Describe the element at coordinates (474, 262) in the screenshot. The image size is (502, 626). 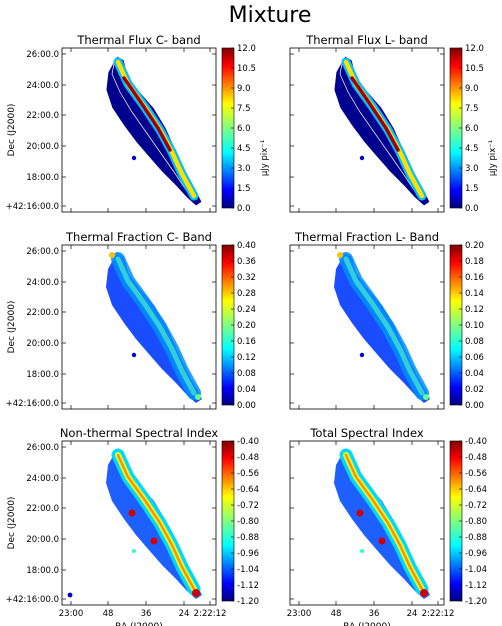
I see `colorbar-tick-label: 0.18` at that location.